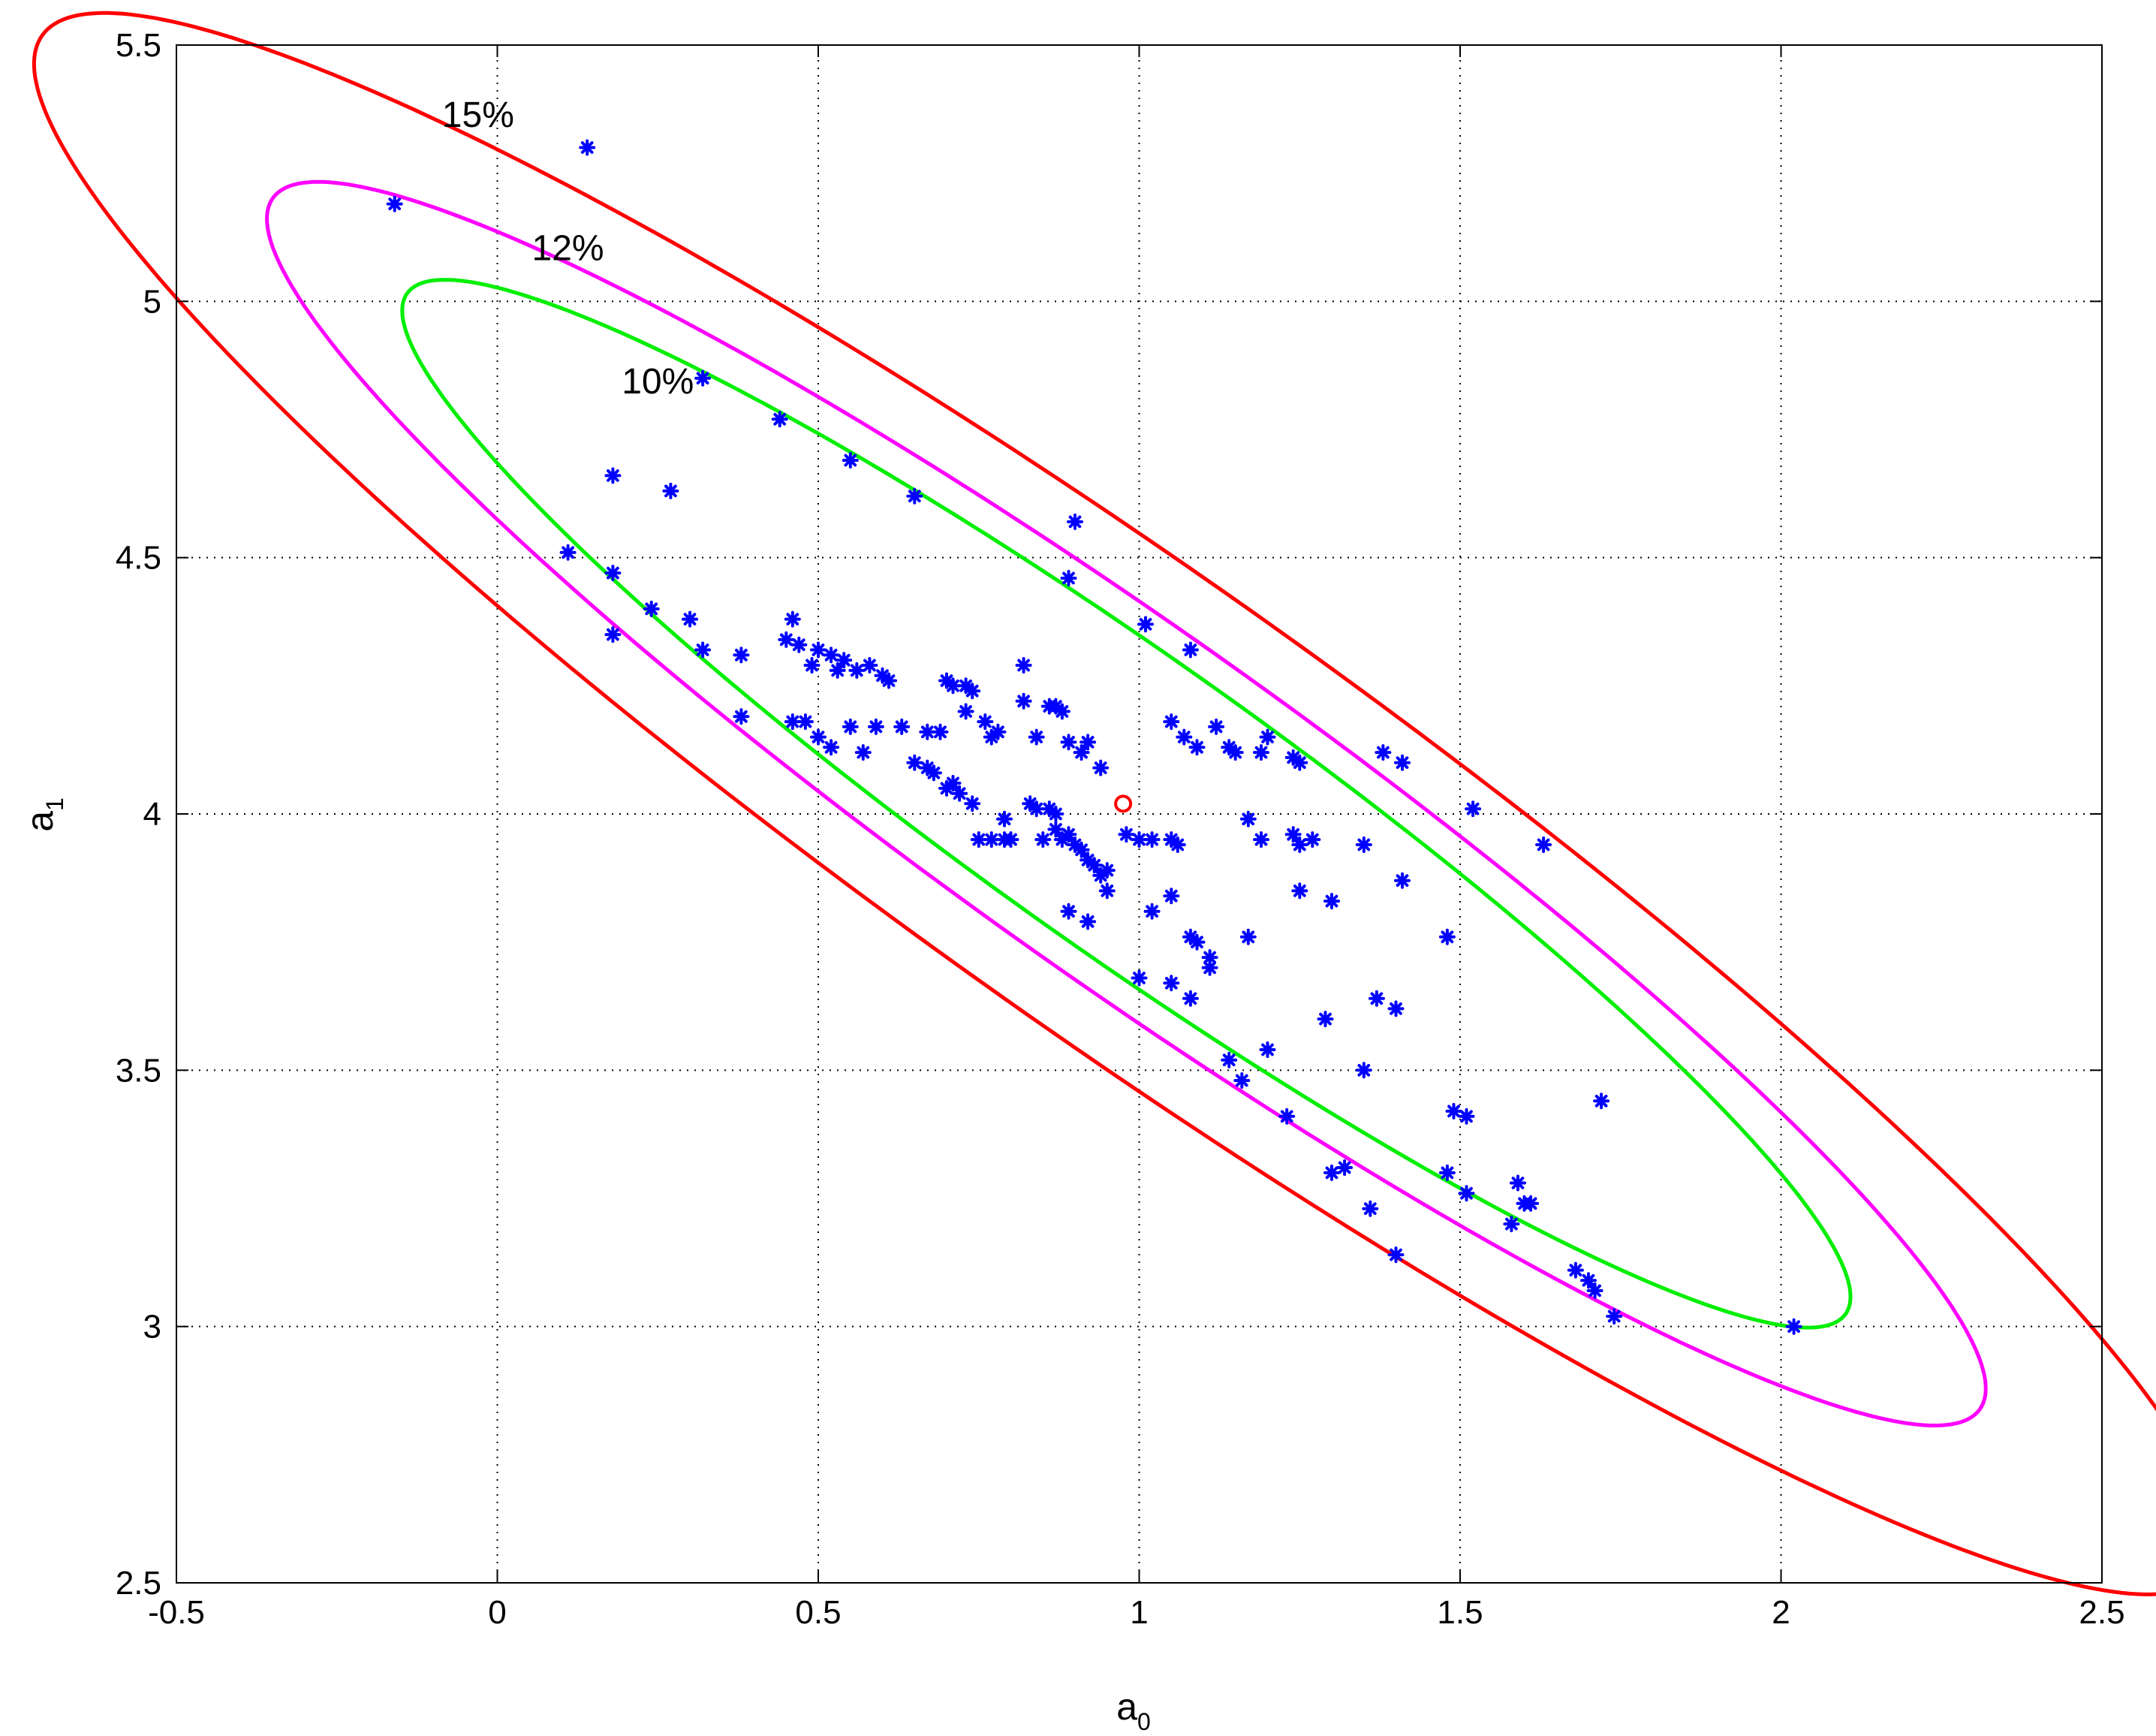 The height and width of the screenshot is (1736, 2156). Describe the element at coordinates (152, 301) in the screenshot. I see `y-tick-label: 5` at that location.